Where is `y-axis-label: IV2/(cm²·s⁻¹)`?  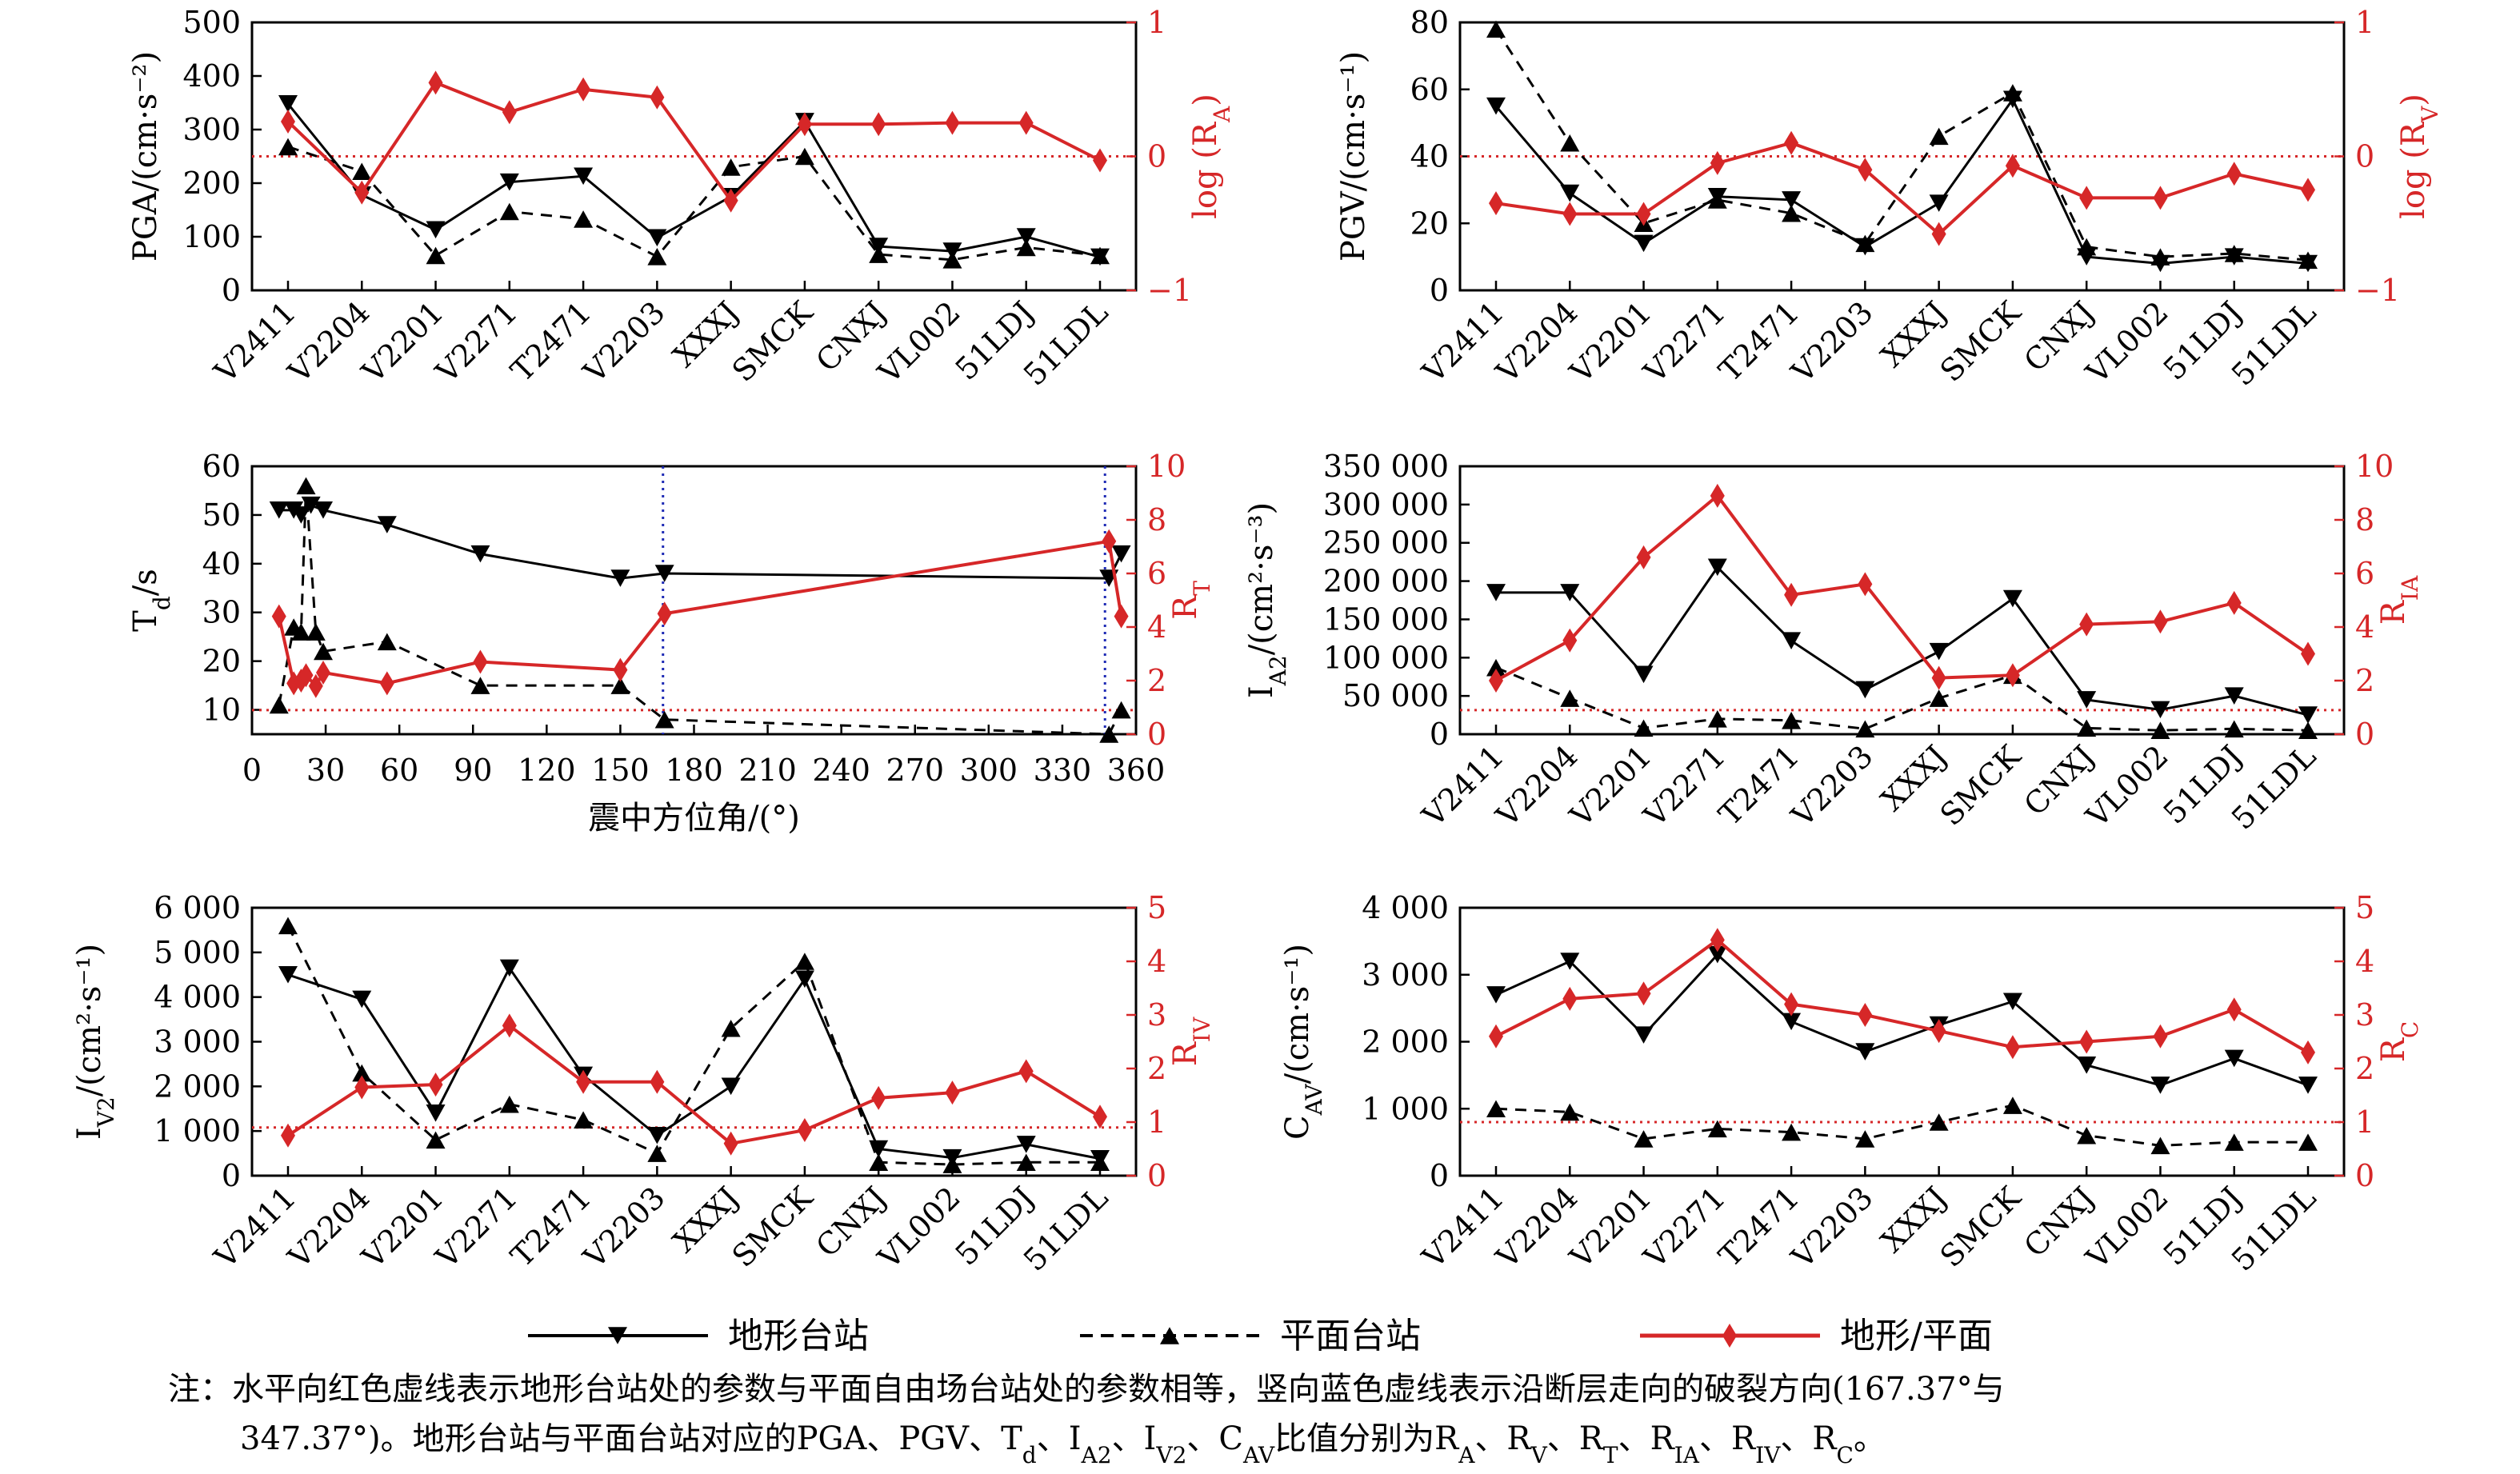 y-axis-label: IV2/(cm²·s⁻¹) is located at coordinates (95, 1042).